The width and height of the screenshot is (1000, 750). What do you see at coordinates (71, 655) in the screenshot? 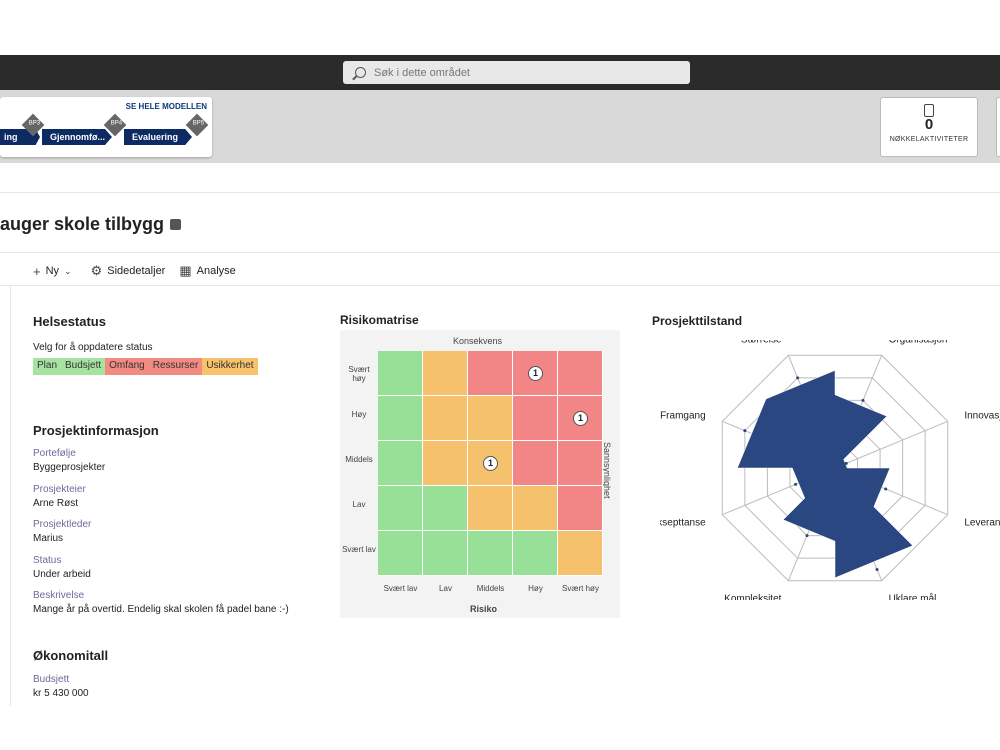
I see `economy-heading: Økonomitall` at bounding box center [71, 655].